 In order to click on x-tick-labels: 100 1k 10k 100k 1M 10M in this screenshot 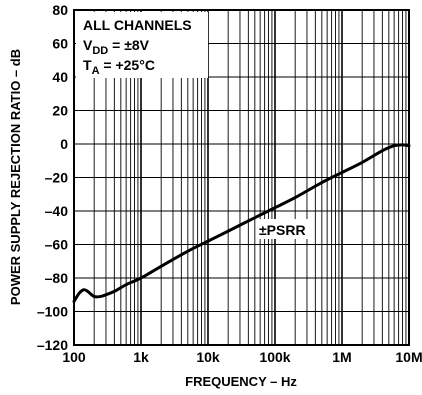, I will do `click(242, 357)`.